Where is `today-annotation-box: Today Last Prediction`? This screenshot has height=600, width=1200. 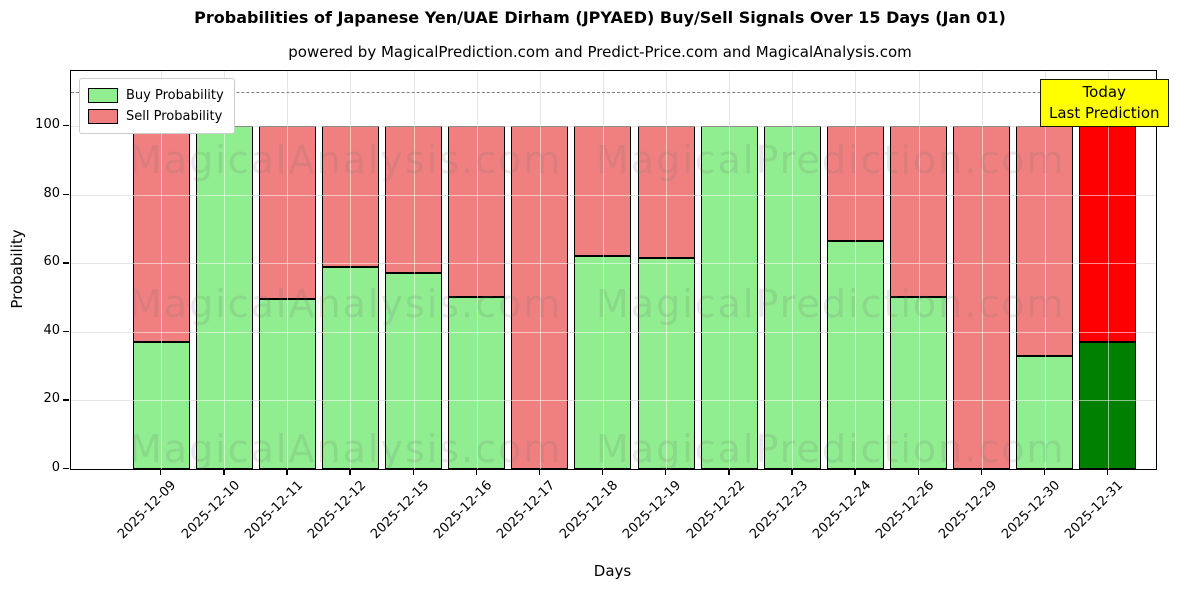 today-annotation-box: Today Last Prediction is located at coordinates (1104, 103).